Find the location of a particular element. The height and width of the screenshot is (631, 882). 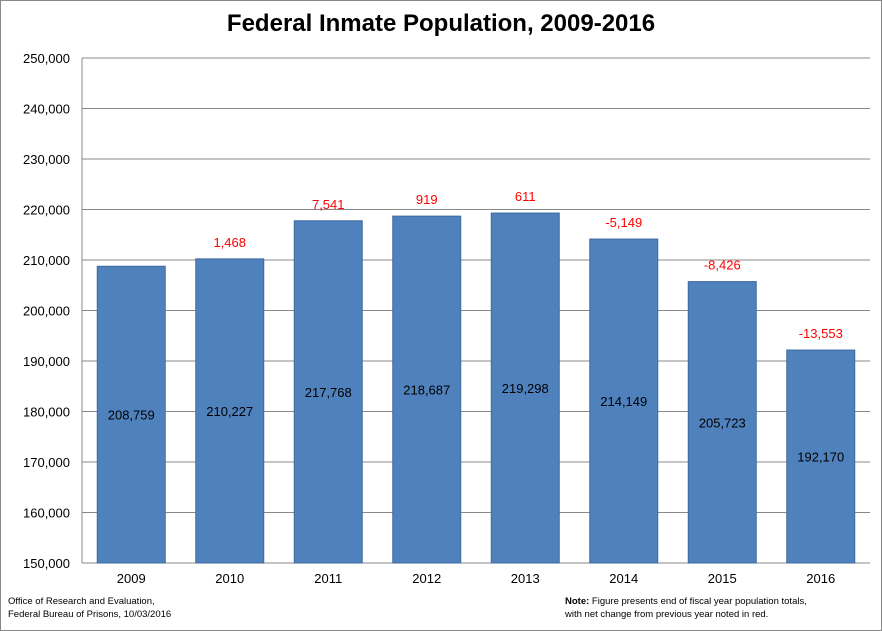

y-tick-label: 190,000 is located at coordinates (46, 361).